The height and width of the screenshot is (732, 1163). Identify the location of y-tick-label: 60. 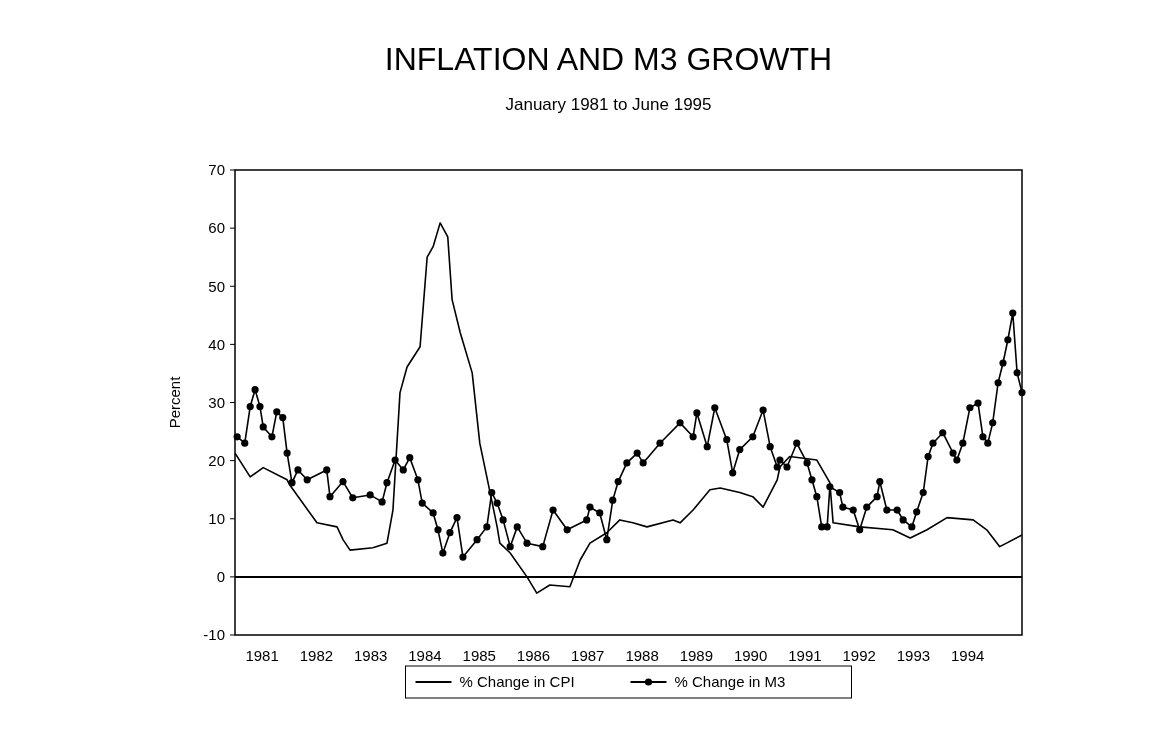
(216, 228).